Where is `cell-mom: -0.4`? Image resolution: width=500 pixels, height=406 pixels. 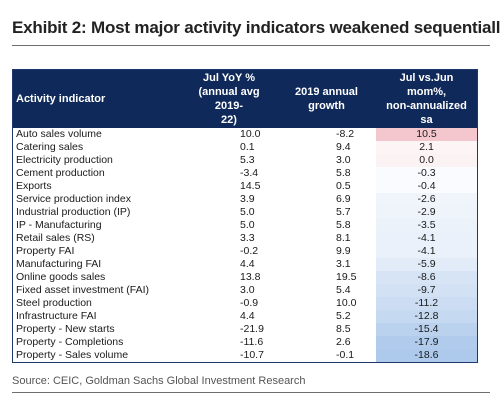
cell-mom: -0.4 is located at coordinates (426, 186).